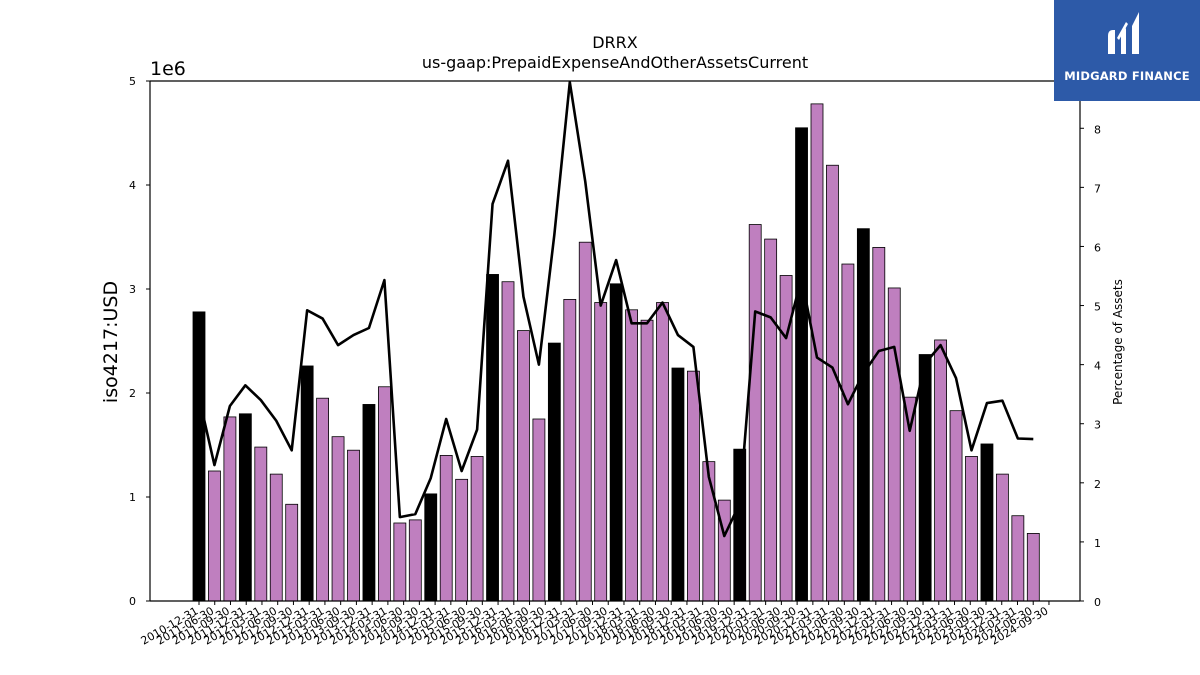 The height and width of the screenshot is (675, 1200). Describe the element at coordinates (132, 289) in the screenshot. I see `ytick-left-label-3: 3` at that location.